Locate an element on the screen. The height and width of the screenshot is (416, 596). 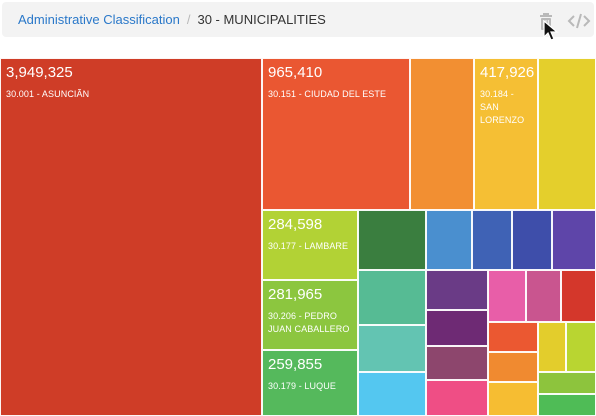
tile-value: 259,855 is located at coordinates (295, 364).